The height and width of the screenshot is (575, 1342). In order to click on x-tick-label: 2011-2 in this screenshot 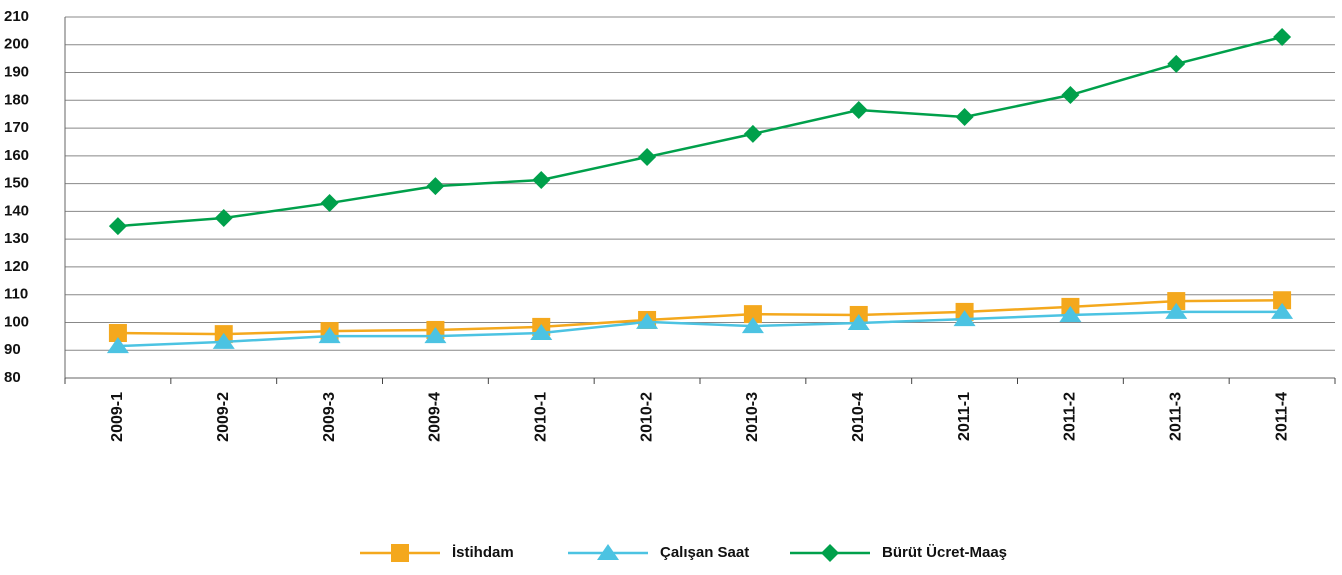, I will do `click(1070, 416)`.